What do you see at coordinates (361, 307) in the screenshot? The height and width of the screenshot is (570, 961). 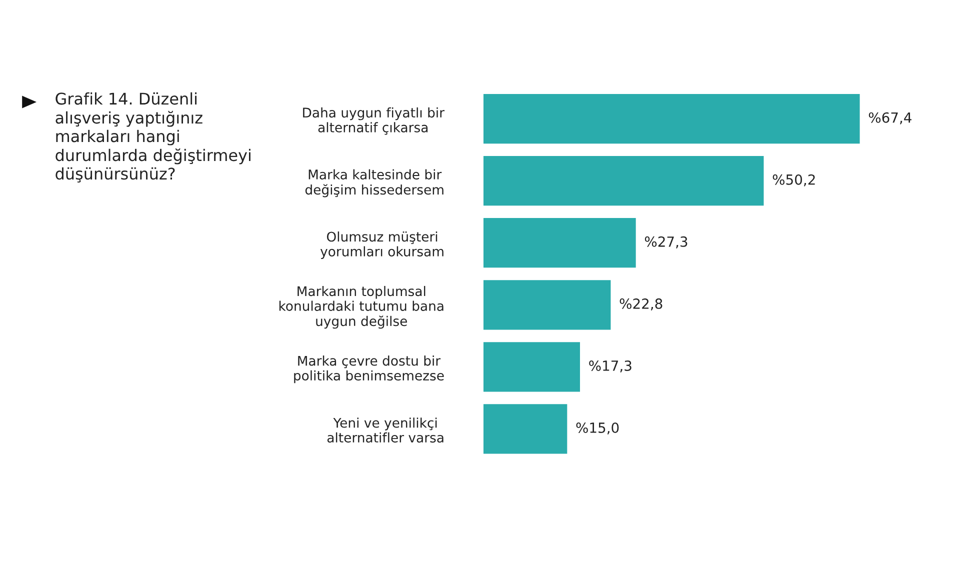 I see `y-tick-label: Markanın toplumsal konulardaki tutumu bana uygun değilse` at bounding box center [361, 307].